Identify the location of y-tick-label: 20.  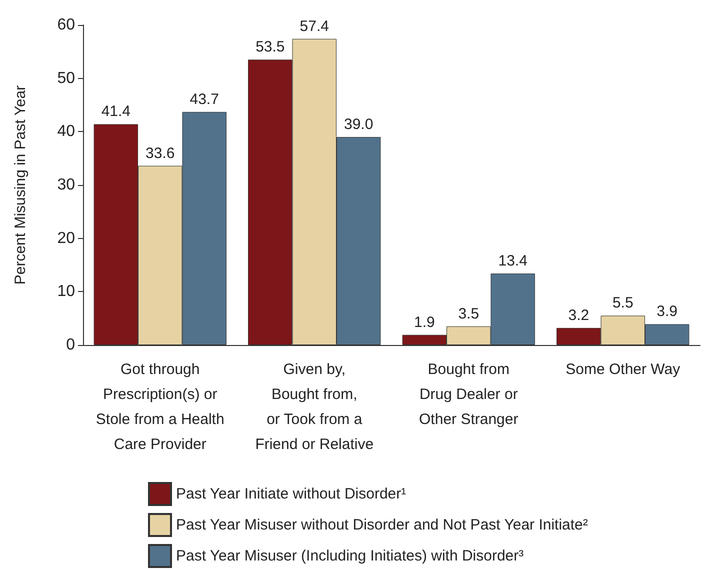
(66, 238).